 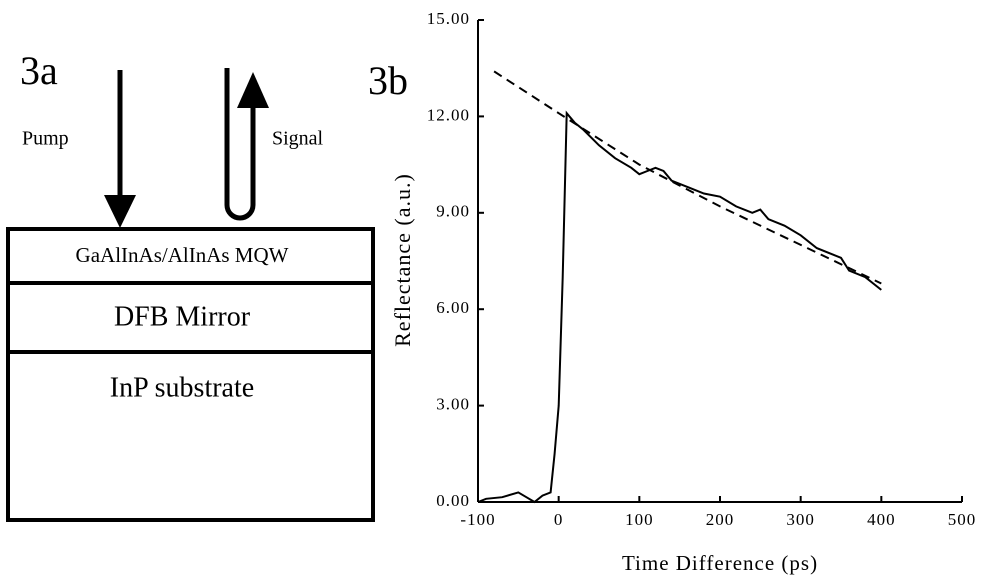 I want to click on x-tick-label: 200, so click(x=720, y=519).